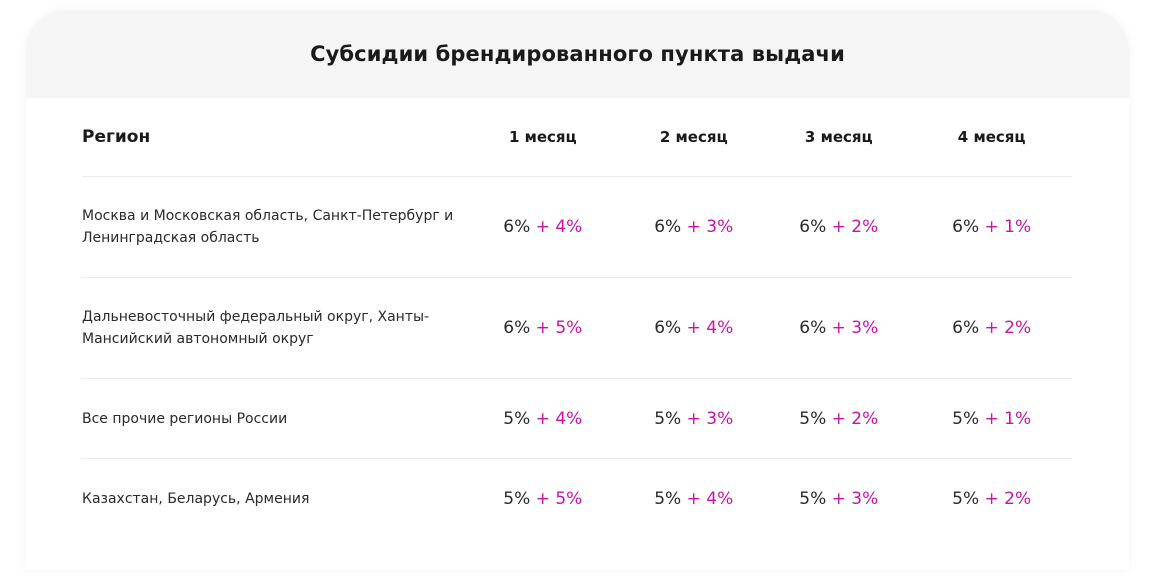 The width and height of the screenshot is (1171, 587). What do you see at coordinates (542, 137) in the screenshot?
I see `column-header-month-1: 1 месяц` at bounding box center [542, 137].